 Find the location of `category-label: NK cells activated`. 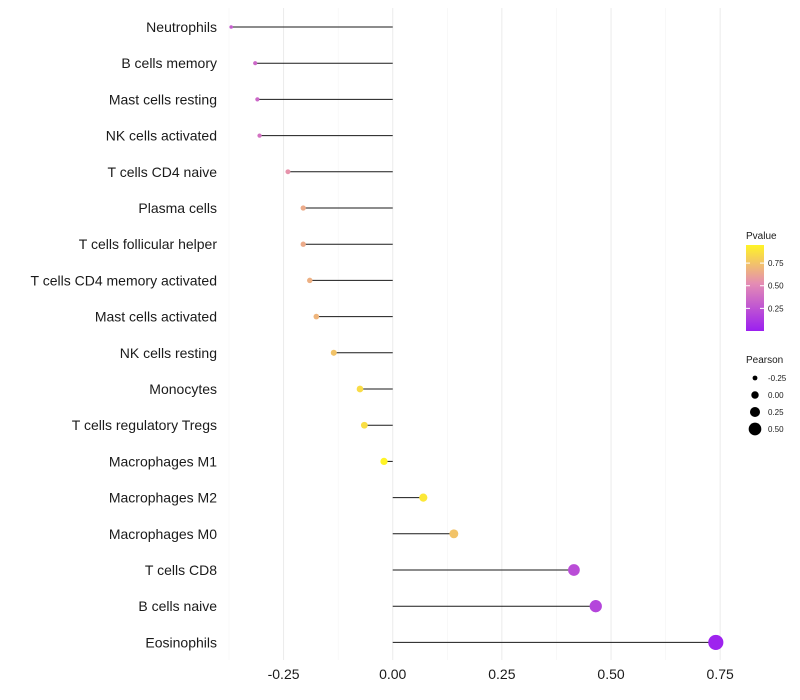

category-label: NK cells activated is located at coordinates (161, 136).